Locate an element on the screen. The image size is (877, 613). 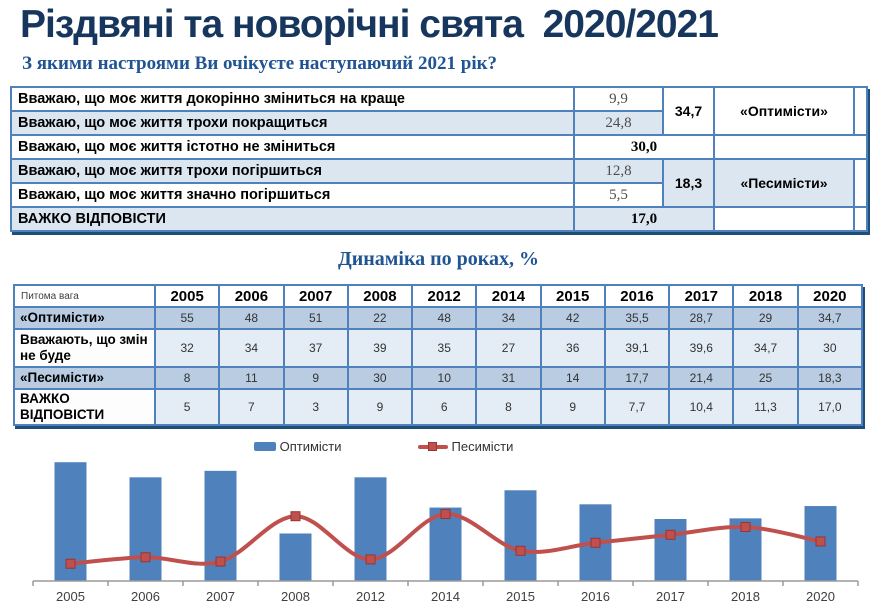
data-cell: 37 is located at coordinates (315, 348).